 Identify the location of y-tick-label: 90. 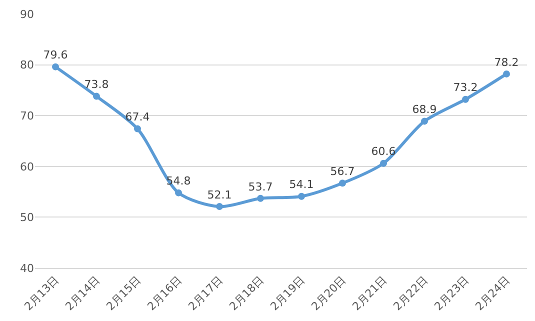
(27, 14).